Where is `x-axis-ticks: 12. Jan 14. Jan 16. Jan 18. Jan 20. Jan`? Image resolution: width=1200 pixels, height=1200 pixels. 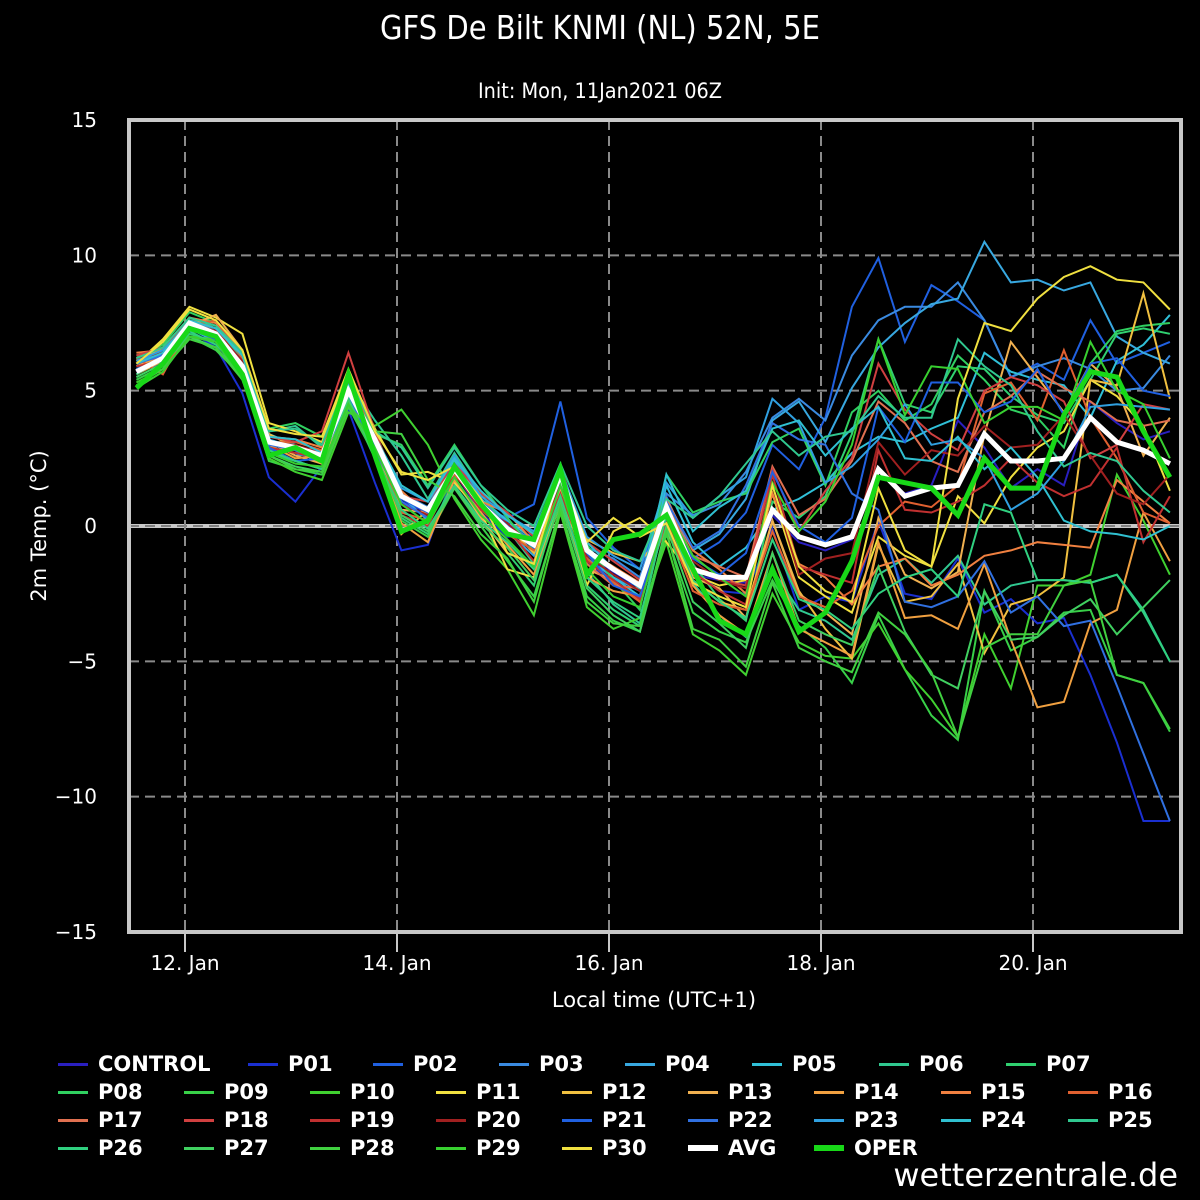 x-axis-ticks: 12. Jan 14. Jan 16. Jan 18. Jan 20. Jan is located at coordinates (609, 953).